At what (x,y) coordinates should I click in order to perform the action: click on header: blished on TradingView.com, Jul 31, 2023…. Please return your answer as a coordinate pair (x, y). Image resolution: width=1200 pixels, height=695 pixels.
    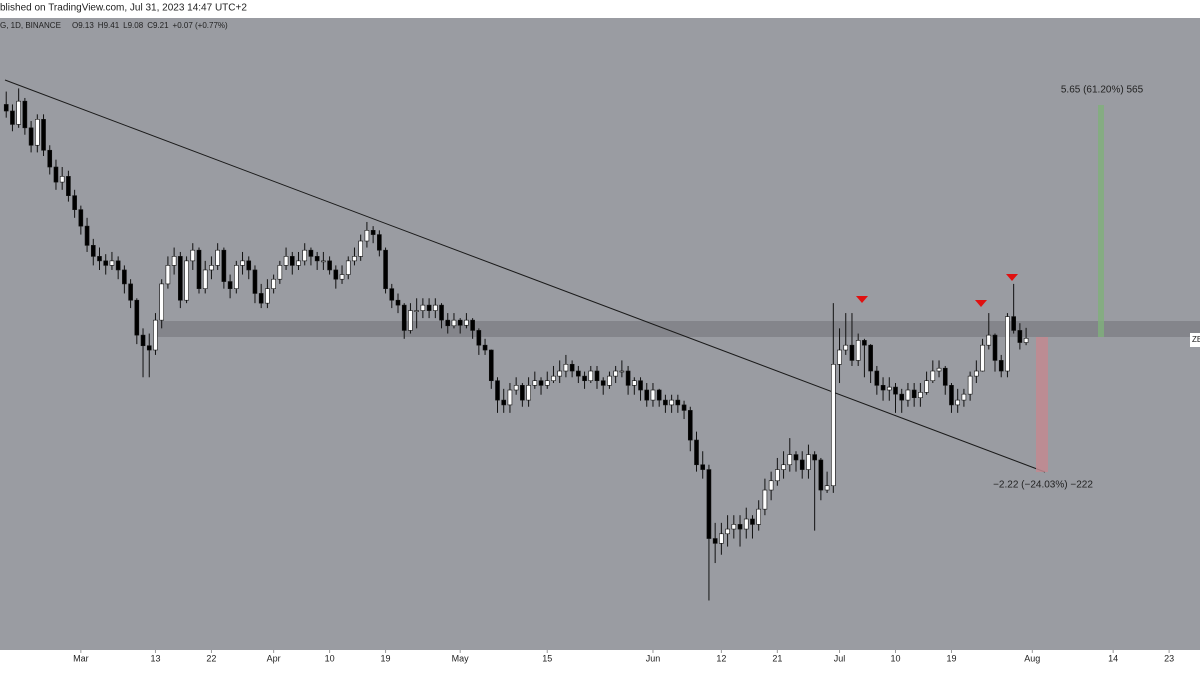
    Looking at the image, I should click on (123, 8).